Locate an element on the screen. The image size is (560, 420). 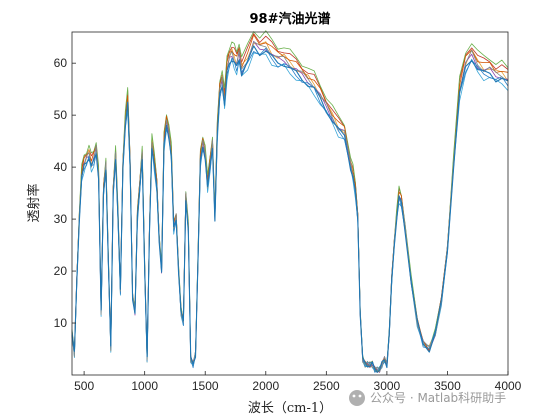
watermark: 公众号 · Matlab科研助手 is located at coordinates (427, 398).